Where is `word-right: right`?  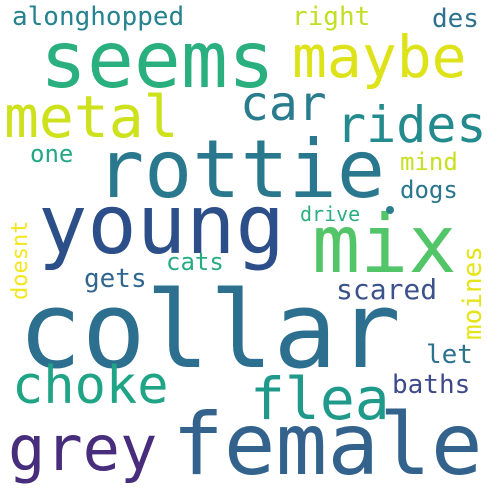
word-right: right is located at coordinates (331, 17).